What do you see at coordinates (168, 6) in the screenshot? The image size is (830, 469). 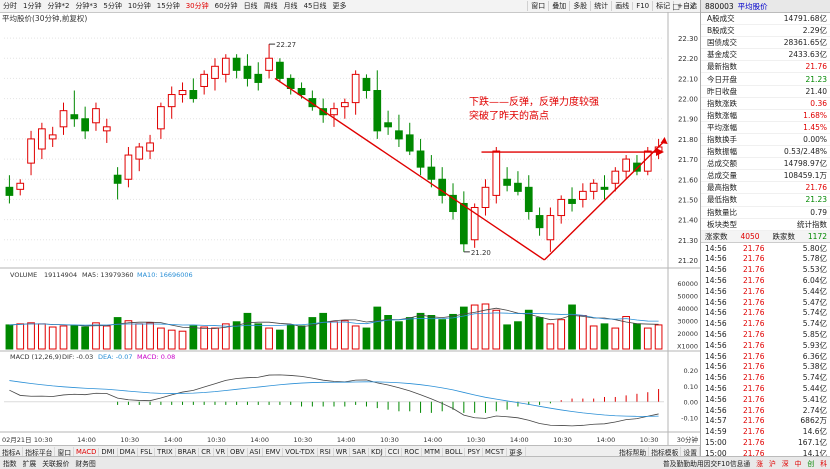 I see `period-tab-6: 15分钟` at bounding box center [168, 6].